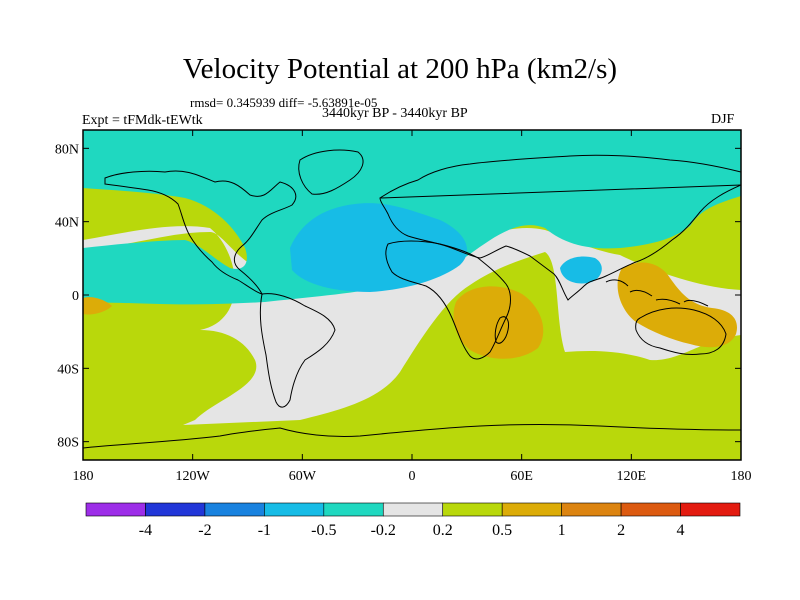  Describe the element at coordinates (621, 530) in the screenshot. I see `colorbar-label: 2` at that location.